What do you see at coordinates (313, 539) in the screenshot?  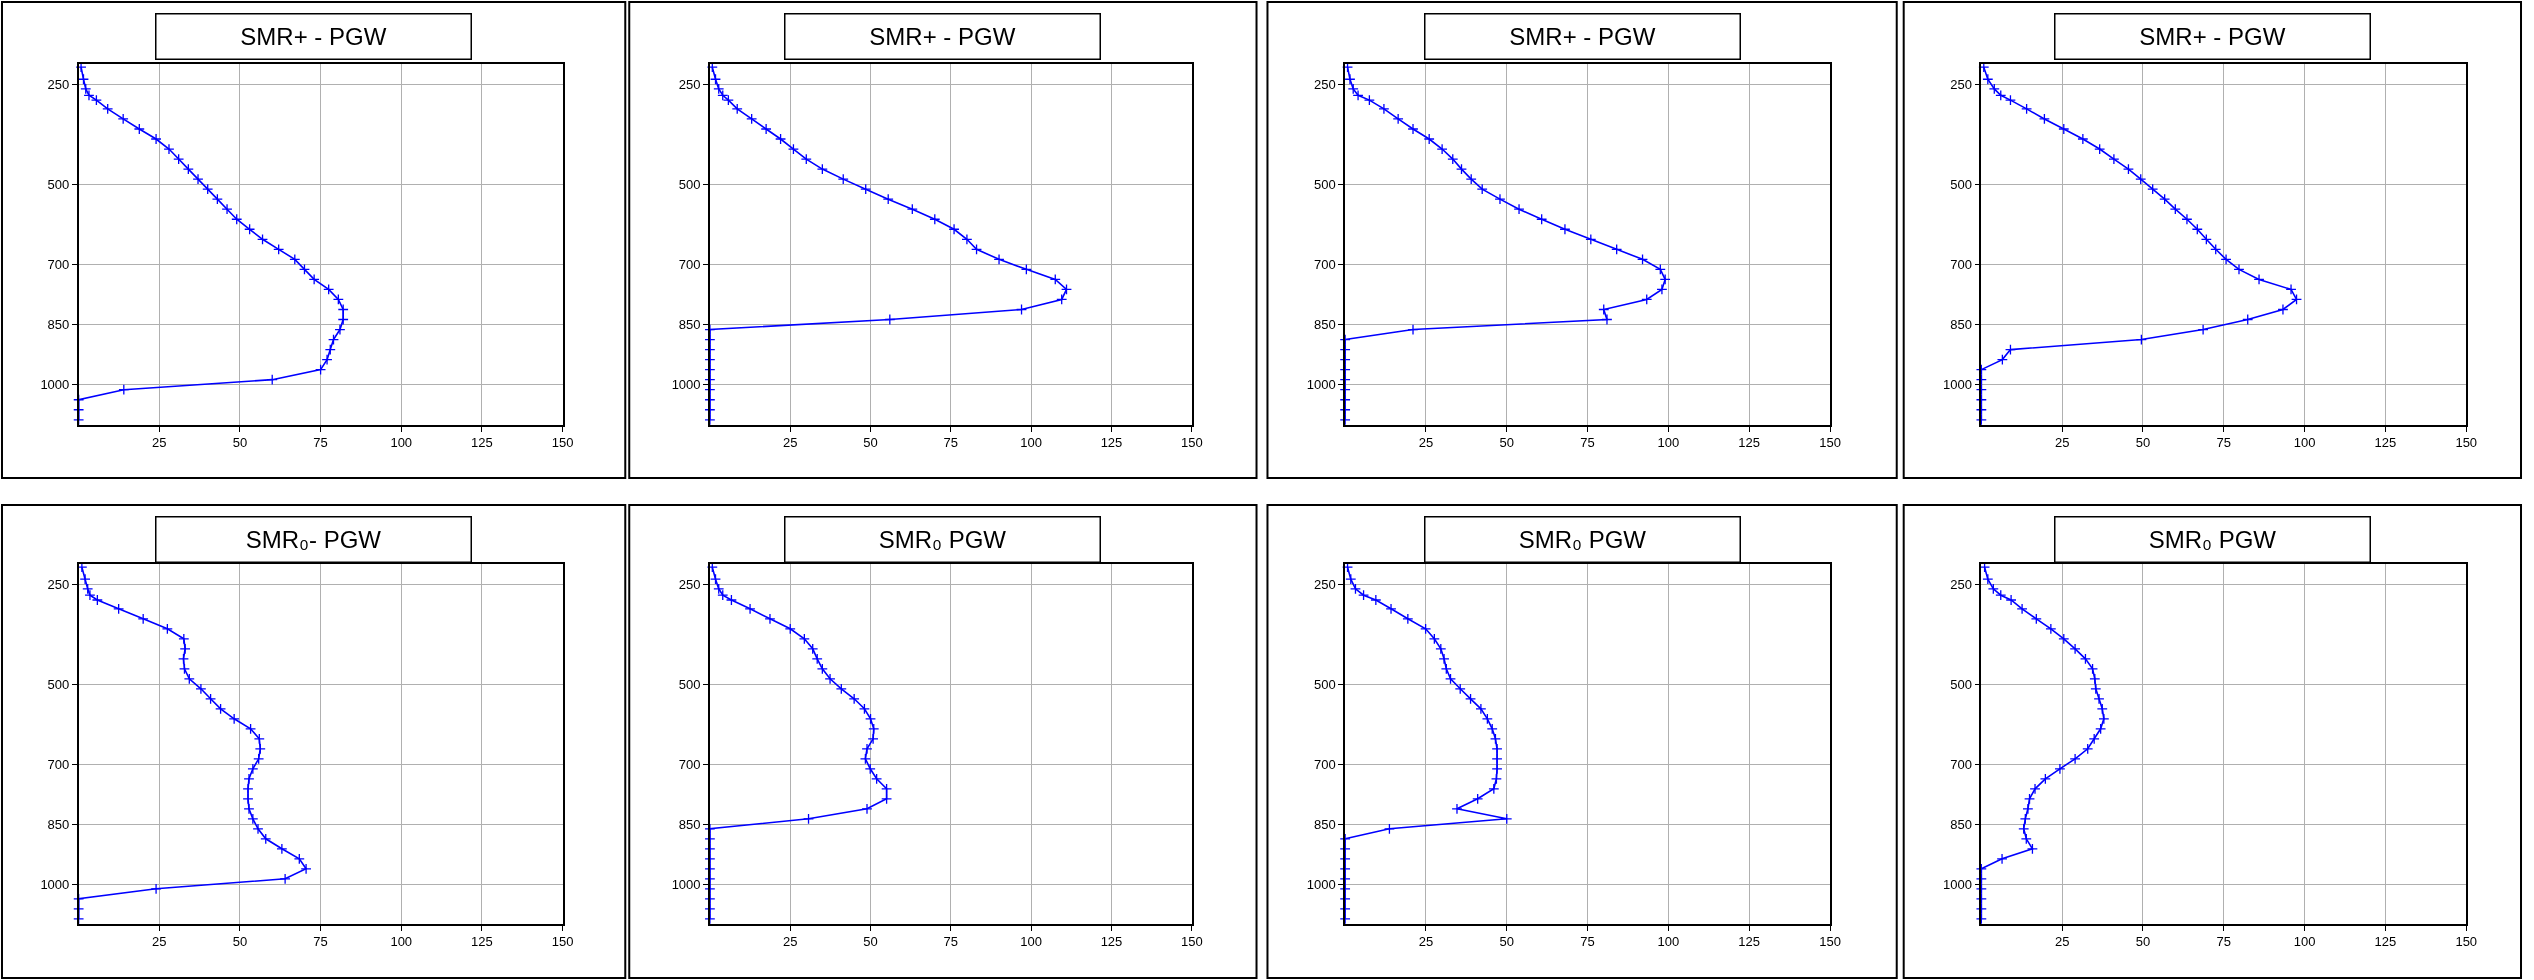 I see `chart-title: SMR₀- PGW` at bounding box center [313, 539].